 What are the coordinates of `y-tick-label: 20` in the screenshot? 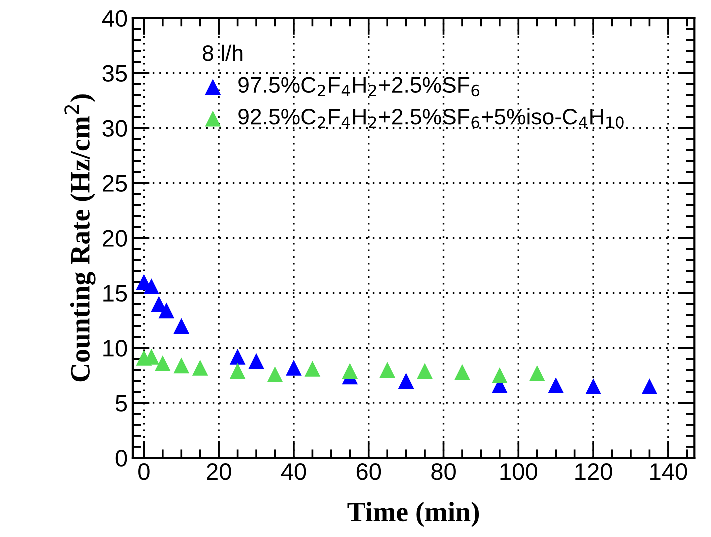 It's located at (115, 238).